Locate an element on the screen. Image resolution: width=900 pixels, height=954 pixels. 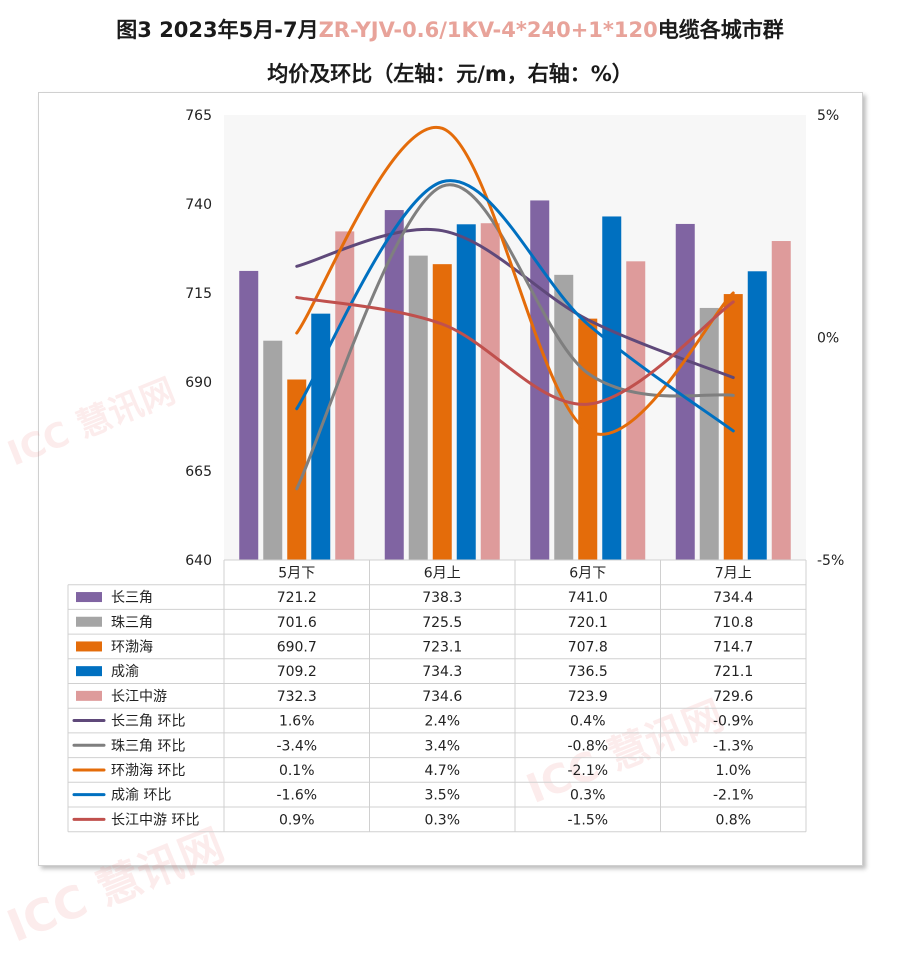
table-cell: 736.5 is located at coordinates (588, 672).